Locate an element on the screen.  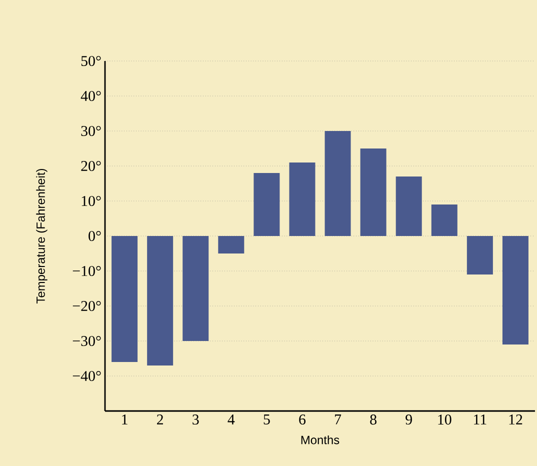
x-tick-label: 12 is located at coordinates (515, 419).